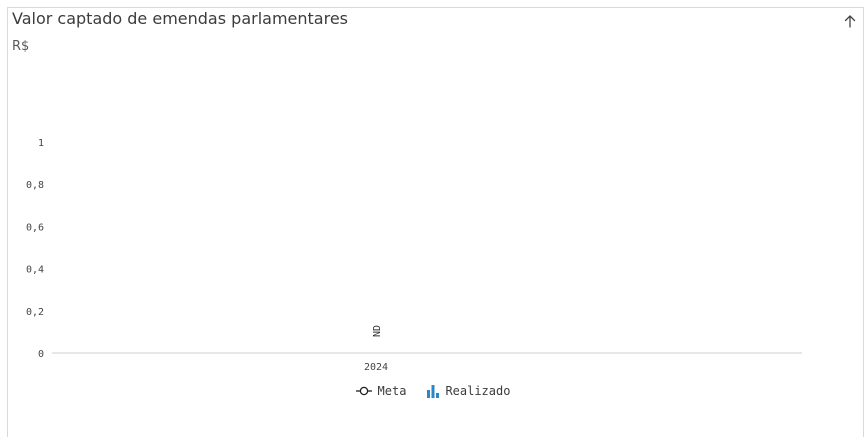  What do you see at coordinates (478, 391) in the screenshot?
I see `legend-label-realizado: Realizado` at bounding box center [478, 391].